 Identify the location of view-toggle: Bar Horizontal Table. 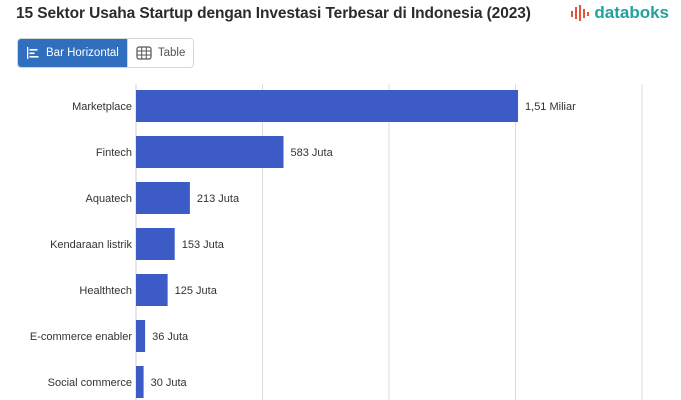
(106, 53).